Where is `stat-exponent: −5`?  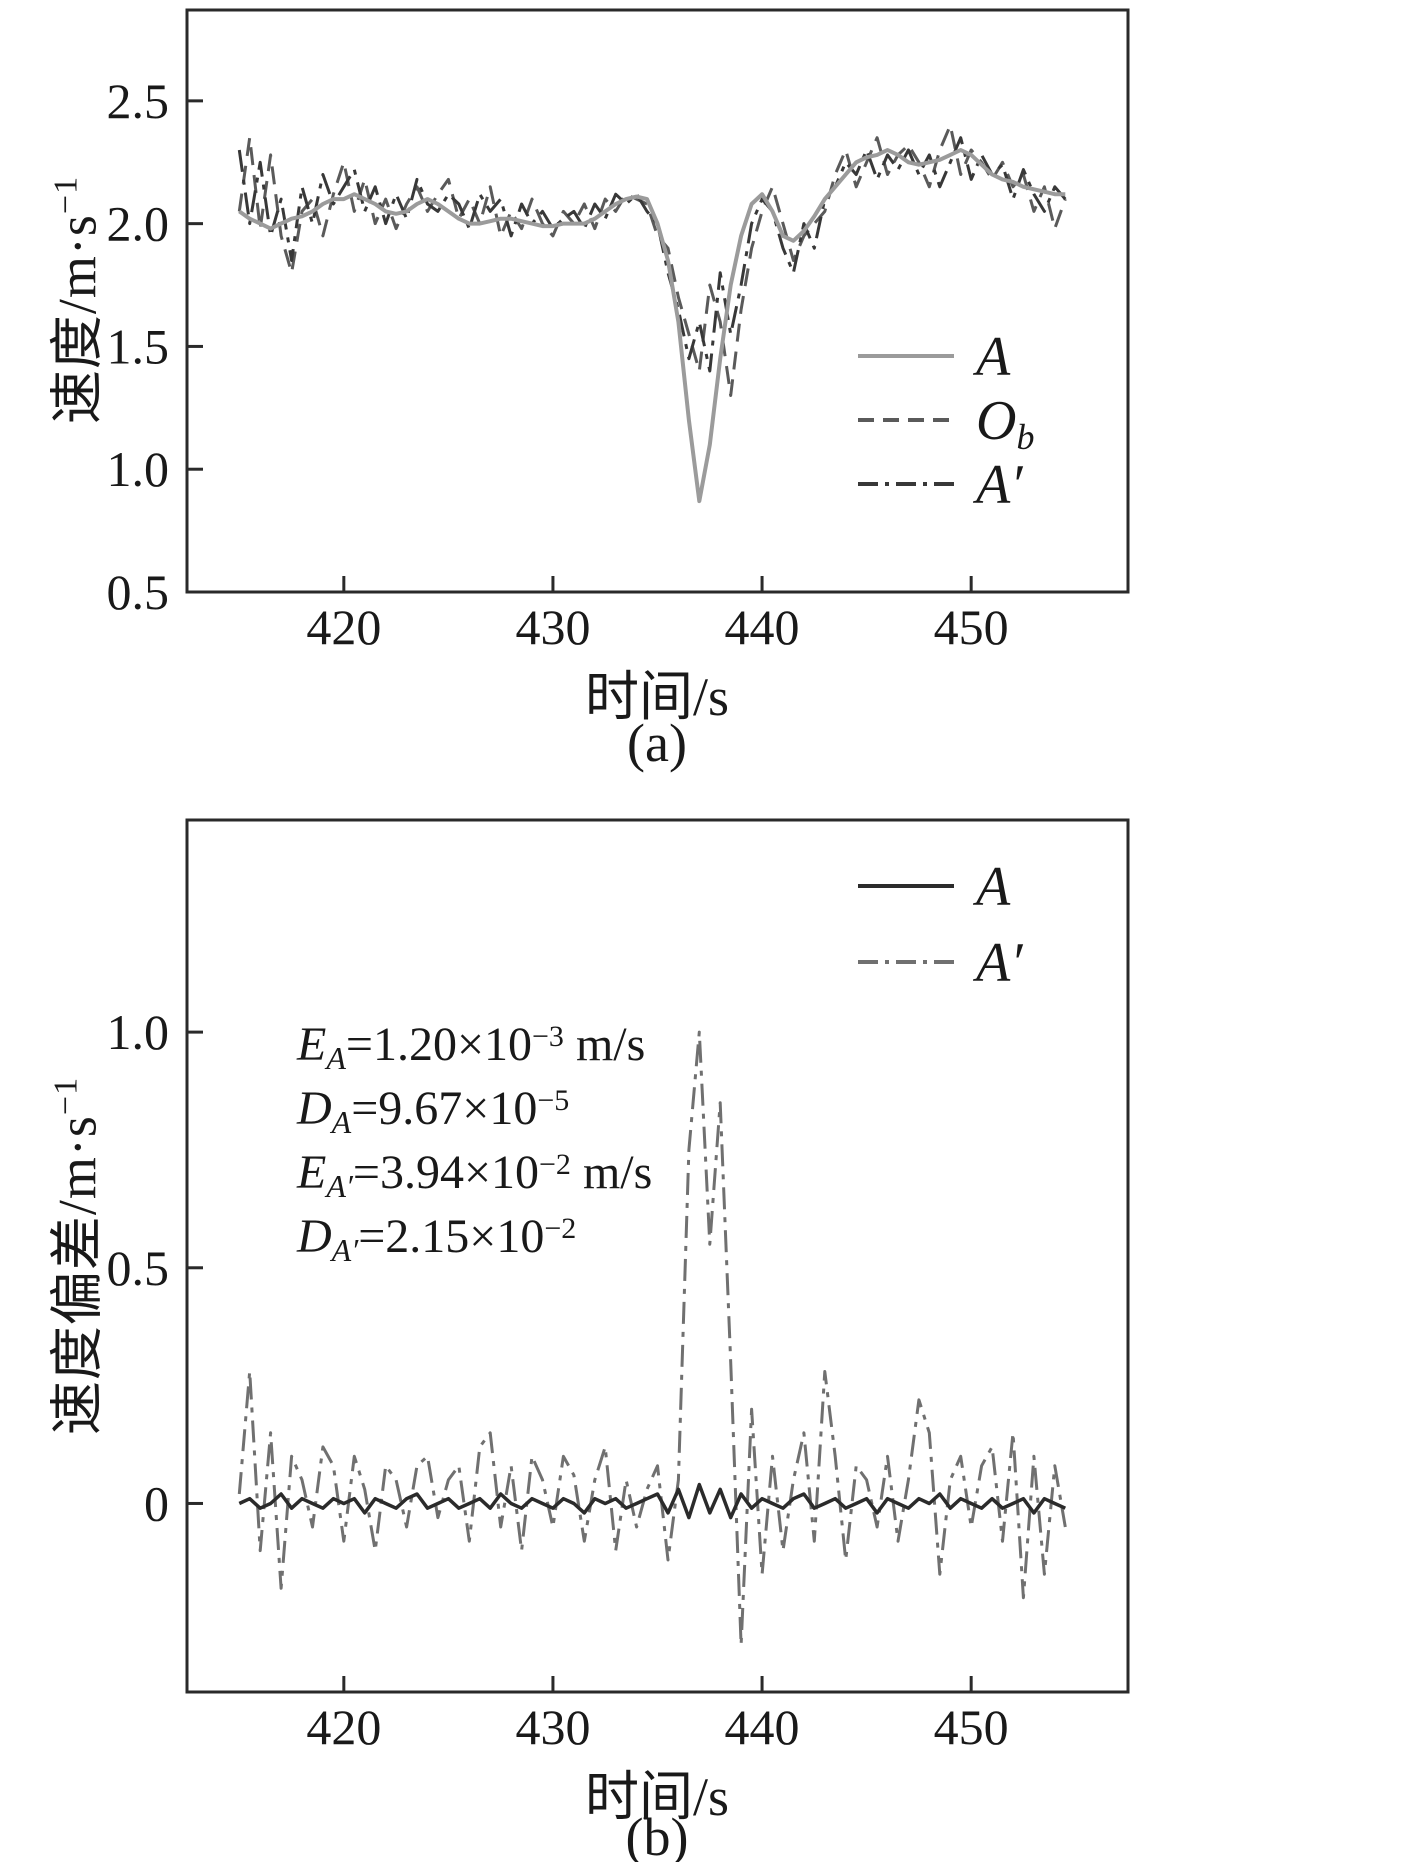
stat-exponent: −5 is located at coordinates (553, 1100).